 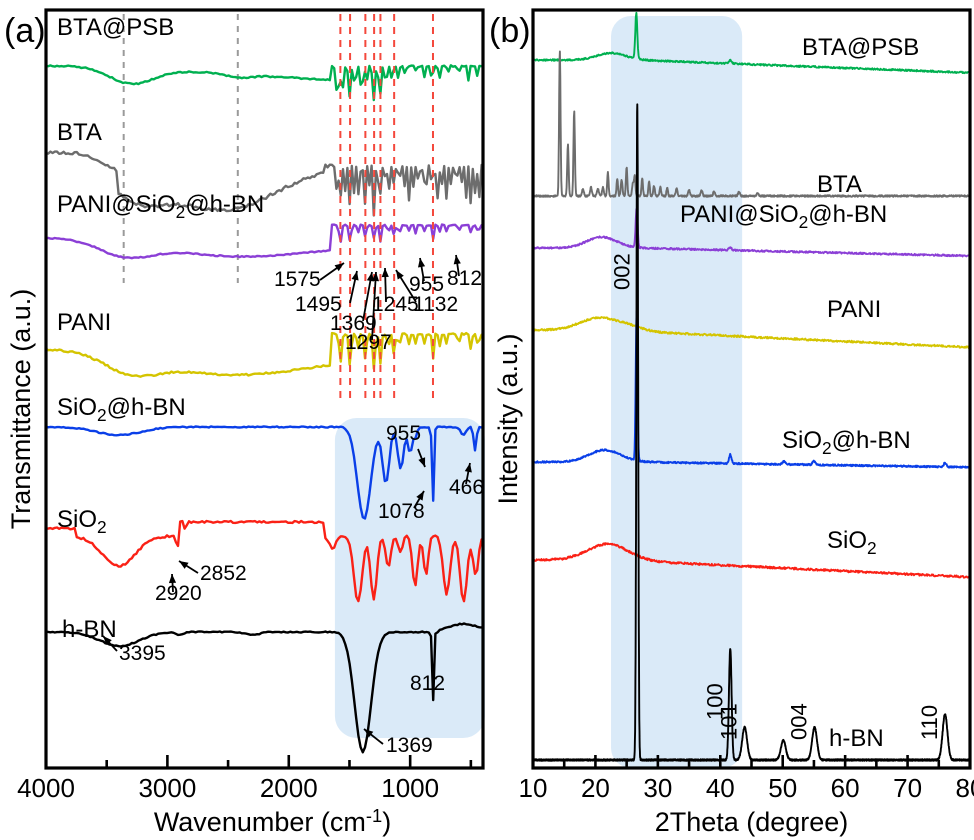 I want to click on xrd-bta, so click(x=751, y=124).